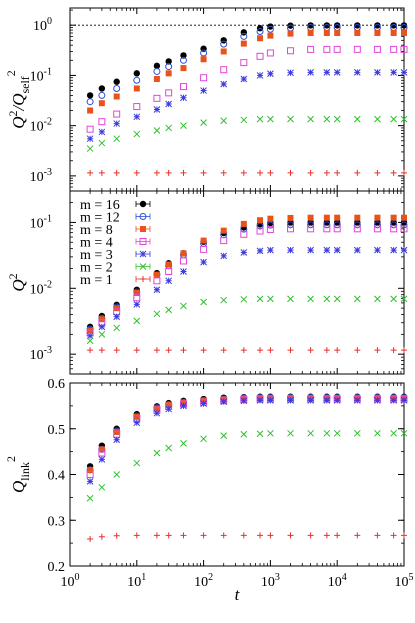 This screenshot has width=415, height=623. Describe the element at coordinates (41, 176) in the screenshot. I see `y-tick-label: 10-3` at that location.